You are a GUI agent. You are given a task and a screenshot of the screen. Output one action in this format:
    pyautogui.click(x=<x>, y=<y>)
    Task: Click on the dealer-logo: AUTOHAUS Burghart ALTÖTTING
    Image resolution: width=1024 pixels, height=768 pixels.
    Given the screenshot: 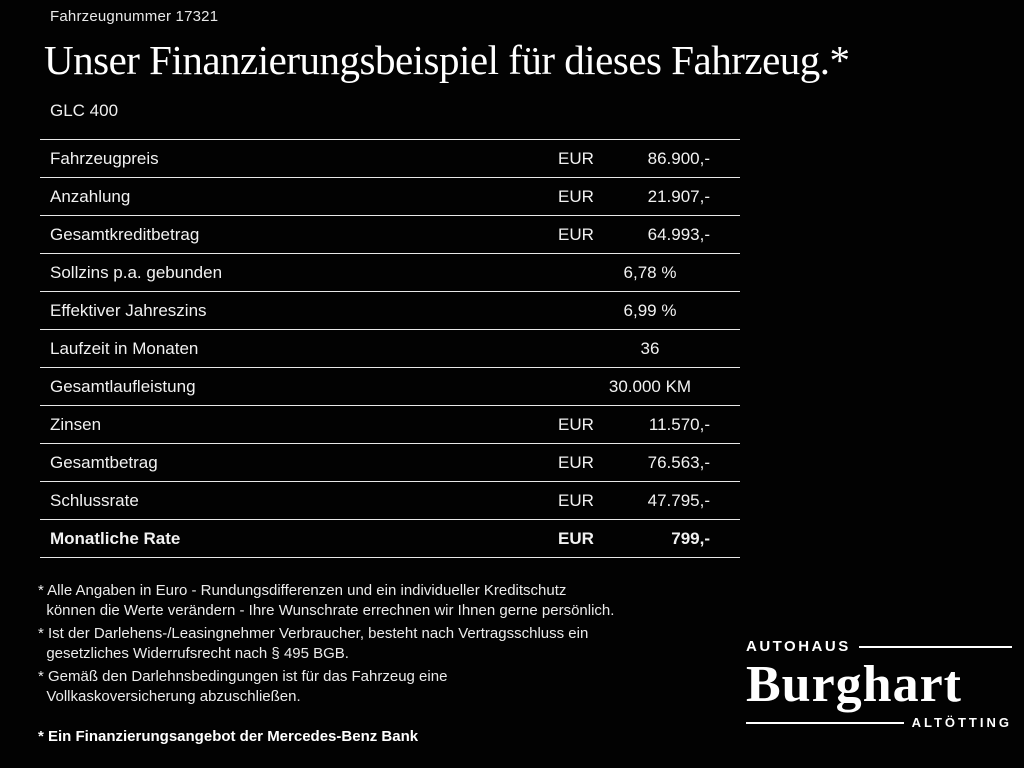 What is the action you would take?
    pyautogui.click(x=879, y=684)
    